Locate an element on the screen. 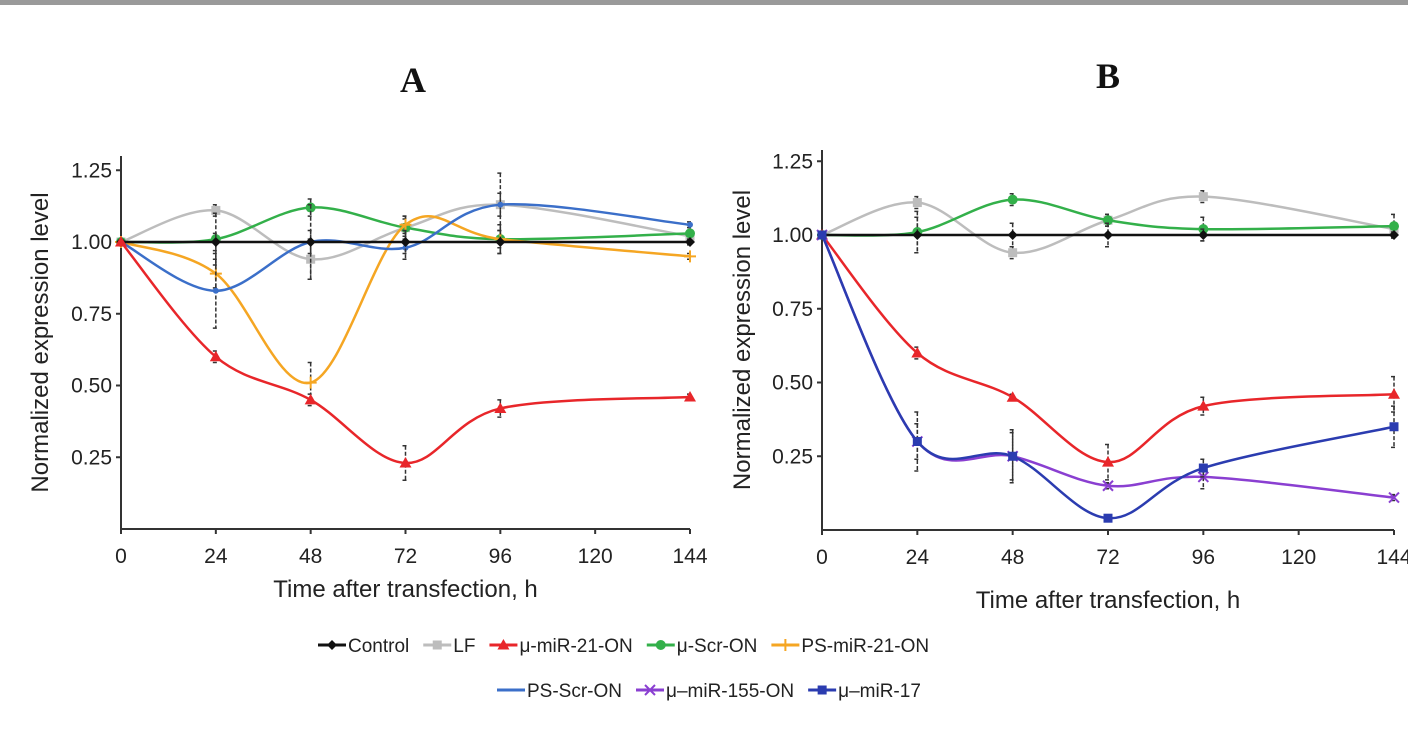 This screenshot has height=734, width=1408. legend-item: μ–miR-17 is located at coordinates (864, 691).